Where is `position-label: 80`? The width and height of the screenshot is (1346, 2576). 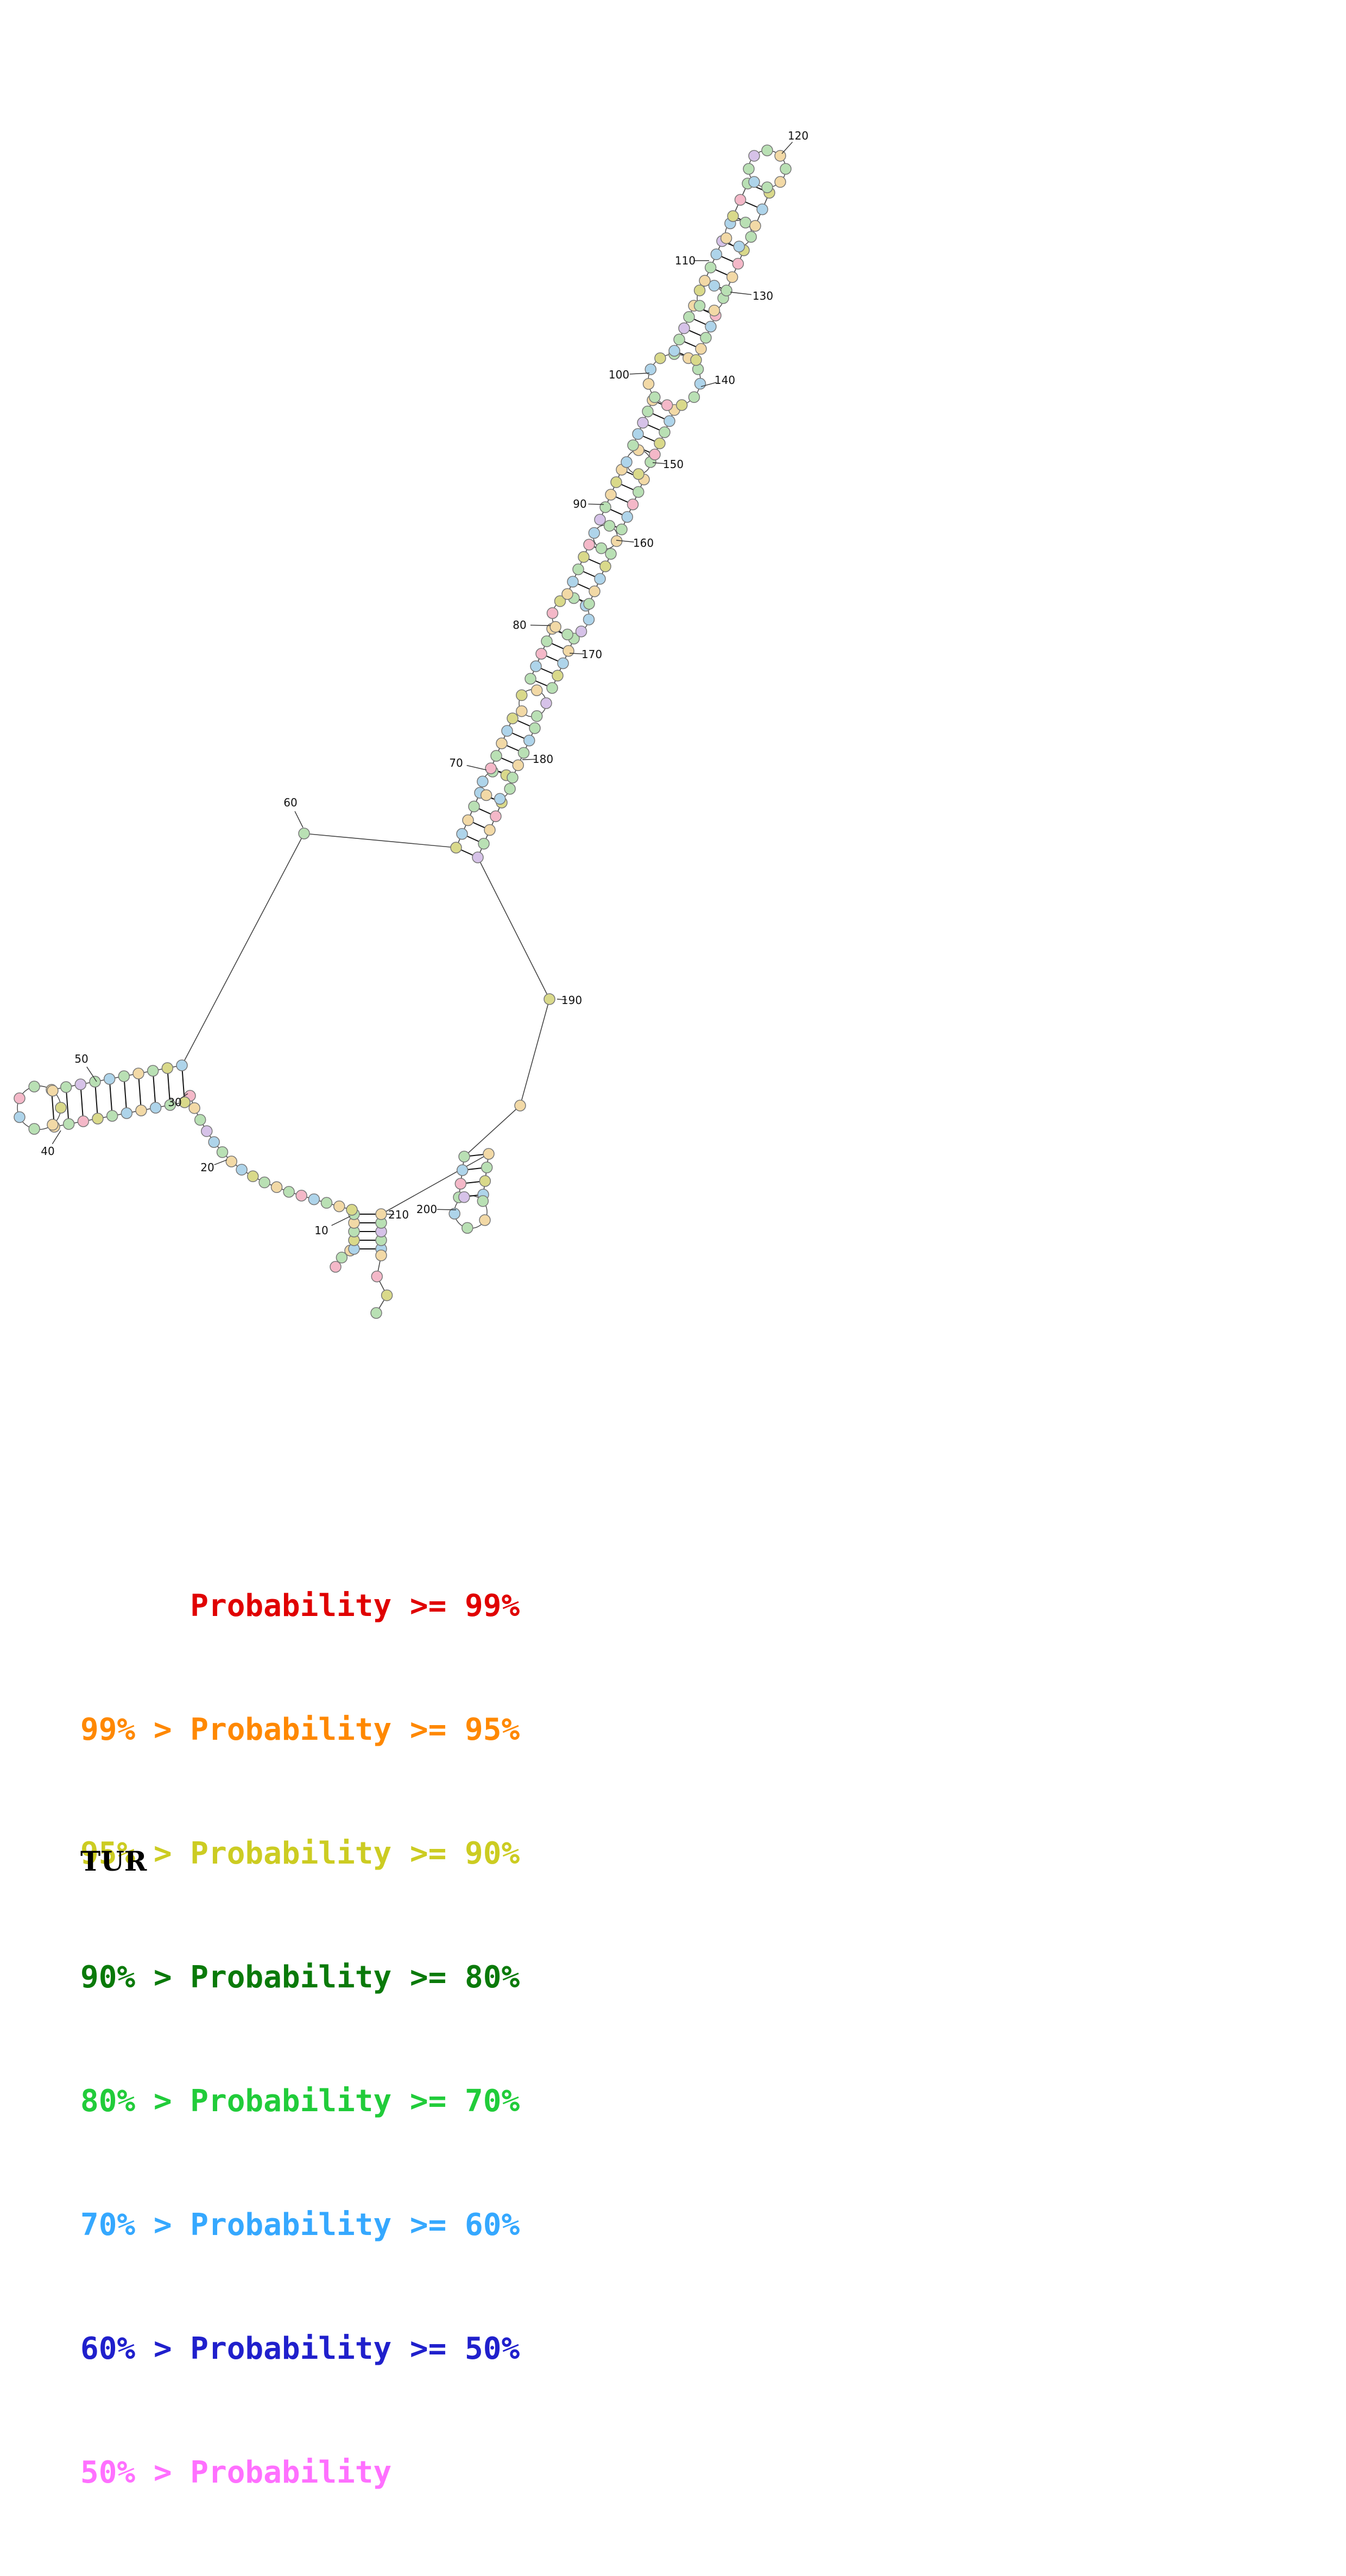
position-label: 80 is located at coordinates (519, 625).